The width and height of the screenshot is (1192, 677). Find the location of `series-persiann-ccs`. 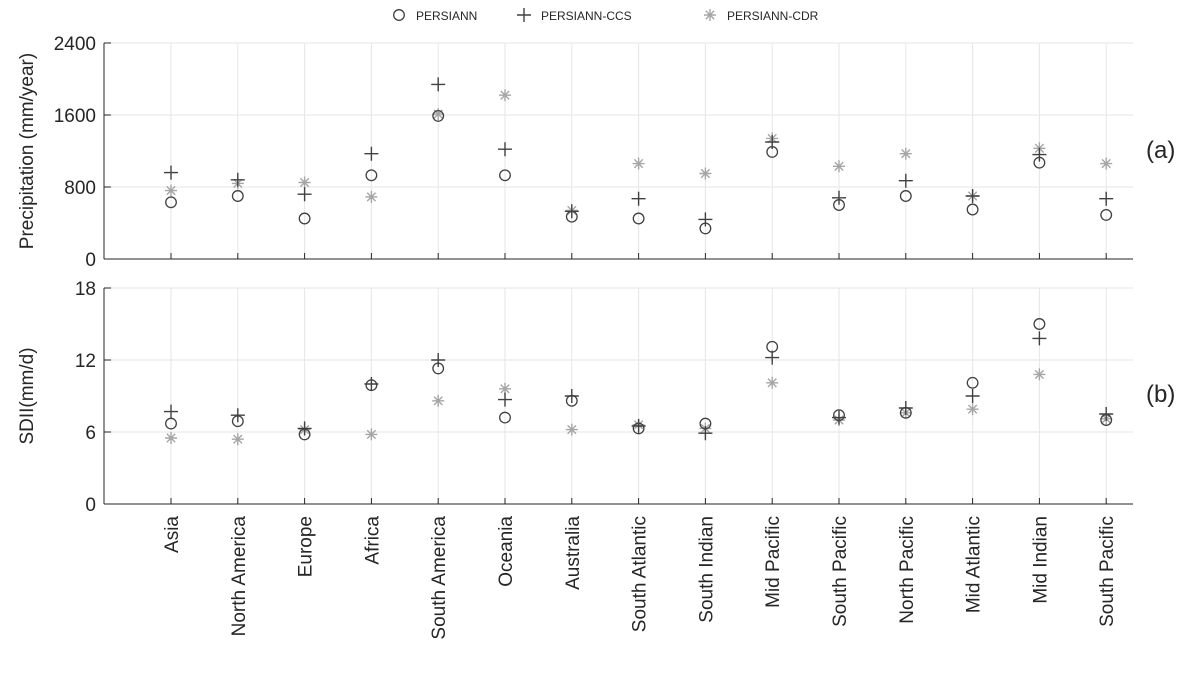

series-persiann-ccs is located at coordinates (639, 386).